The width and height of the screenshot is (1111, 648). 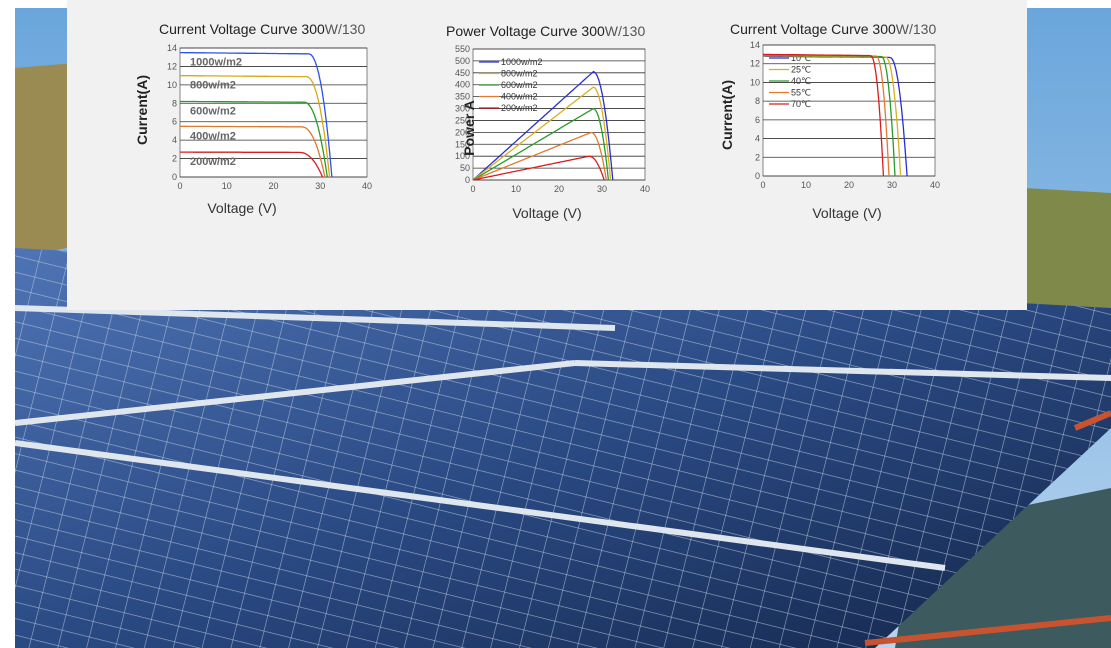 I want to click on legend-label: 70℃, so click(x=801, y=104).